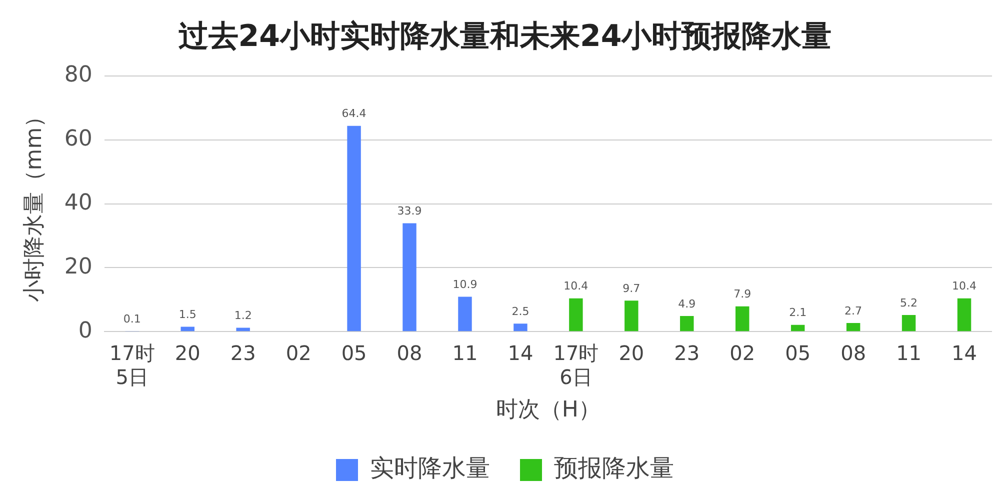 This screenshot has width=1000, height=500. Describe the element at coordinates (132, 319) in the screenshot. I see `data-label: 0.1` at that location.